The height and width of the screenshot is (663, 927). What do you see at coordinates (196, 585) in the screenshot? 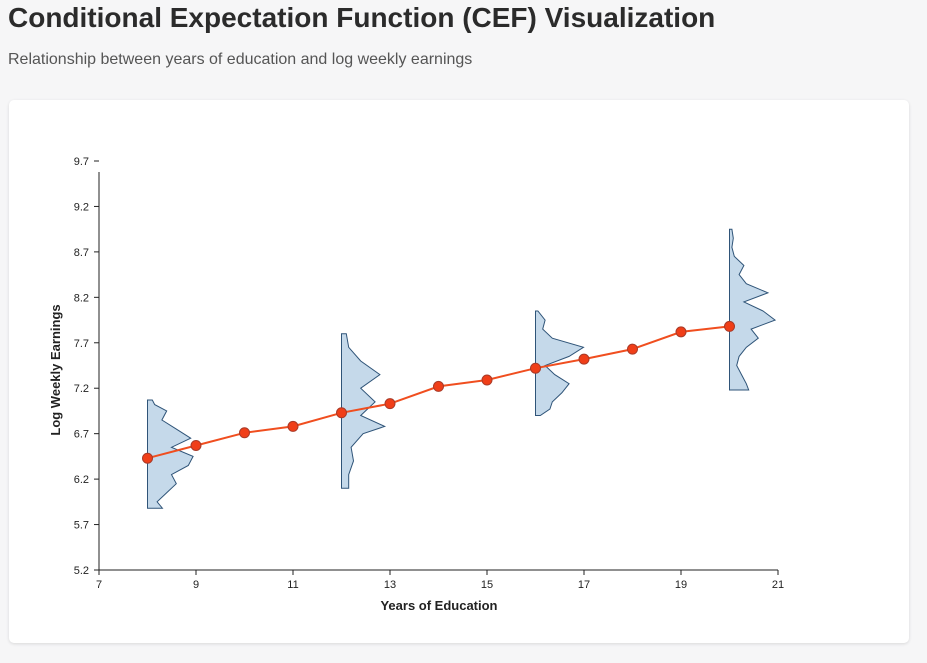
I see `x-tick-label: 9` at bounding box center [196, 585].